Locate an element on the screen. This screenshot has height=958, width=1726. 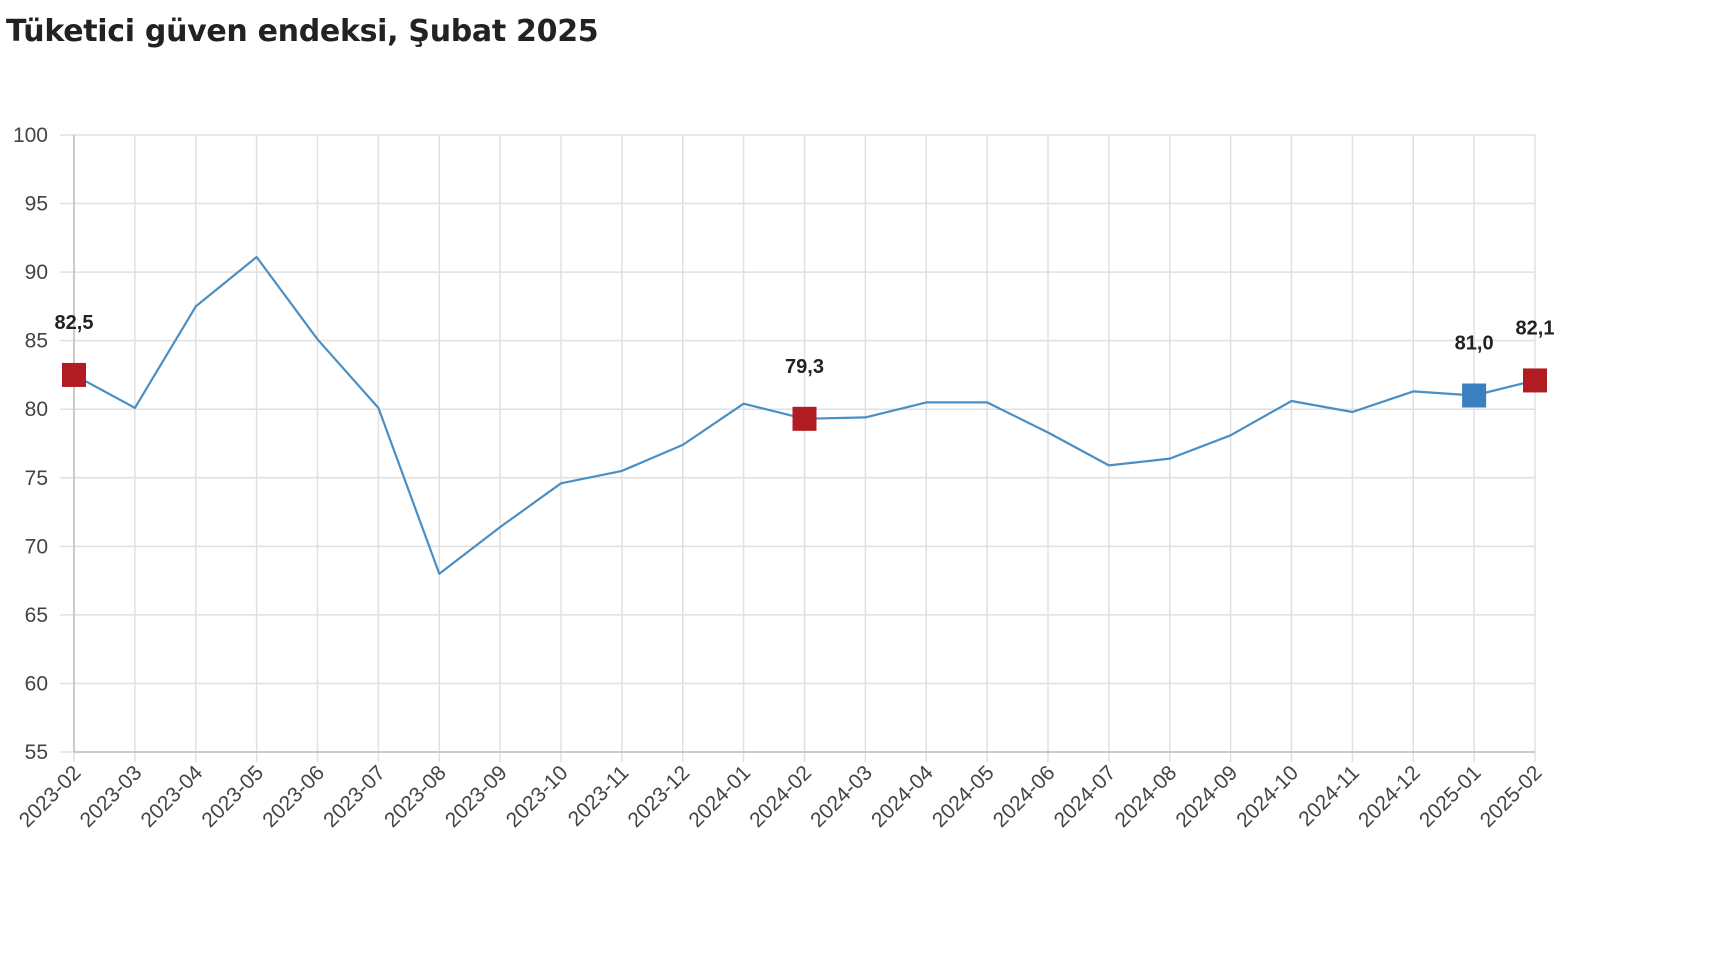
x-tick-label: 2024-06 is located at coordinates (1024, 796).